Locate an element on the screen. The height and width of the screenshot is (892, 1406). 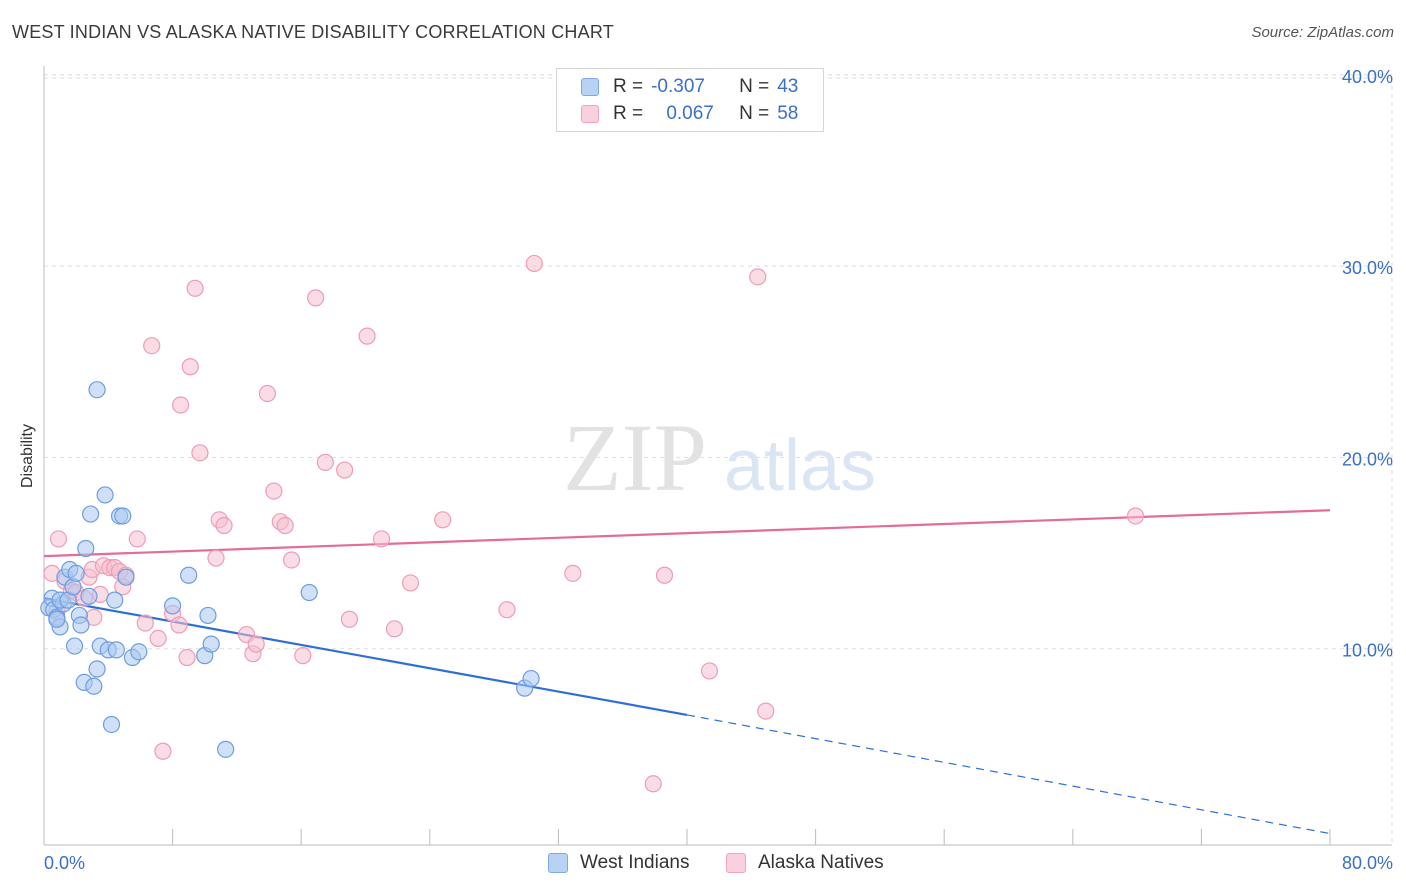
source-label: Source: ZipAtlas.com is located at coordinates (1322, 32).